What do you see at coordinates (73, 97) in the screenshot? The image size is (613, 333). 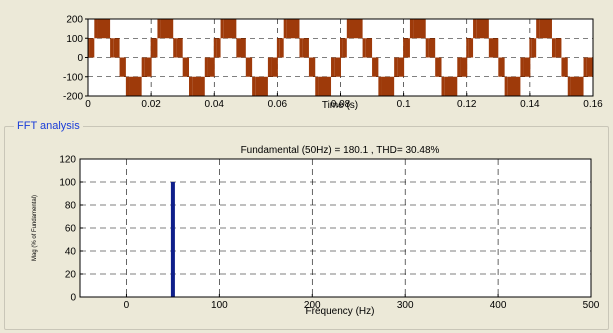 I see `time-ytick-label: -200` at bounding box center [73, 97].